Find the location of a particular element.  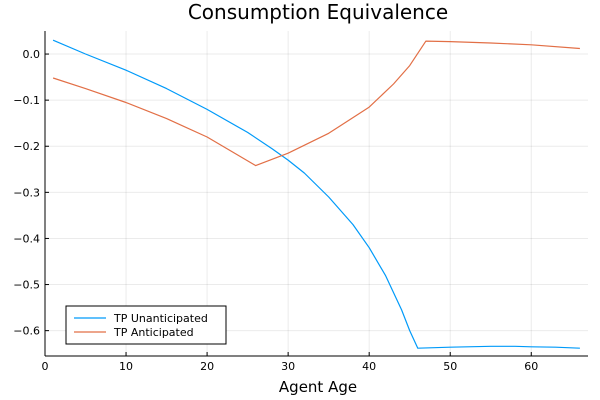

x-tick-label: 60 is located at coordinates (531, 366).